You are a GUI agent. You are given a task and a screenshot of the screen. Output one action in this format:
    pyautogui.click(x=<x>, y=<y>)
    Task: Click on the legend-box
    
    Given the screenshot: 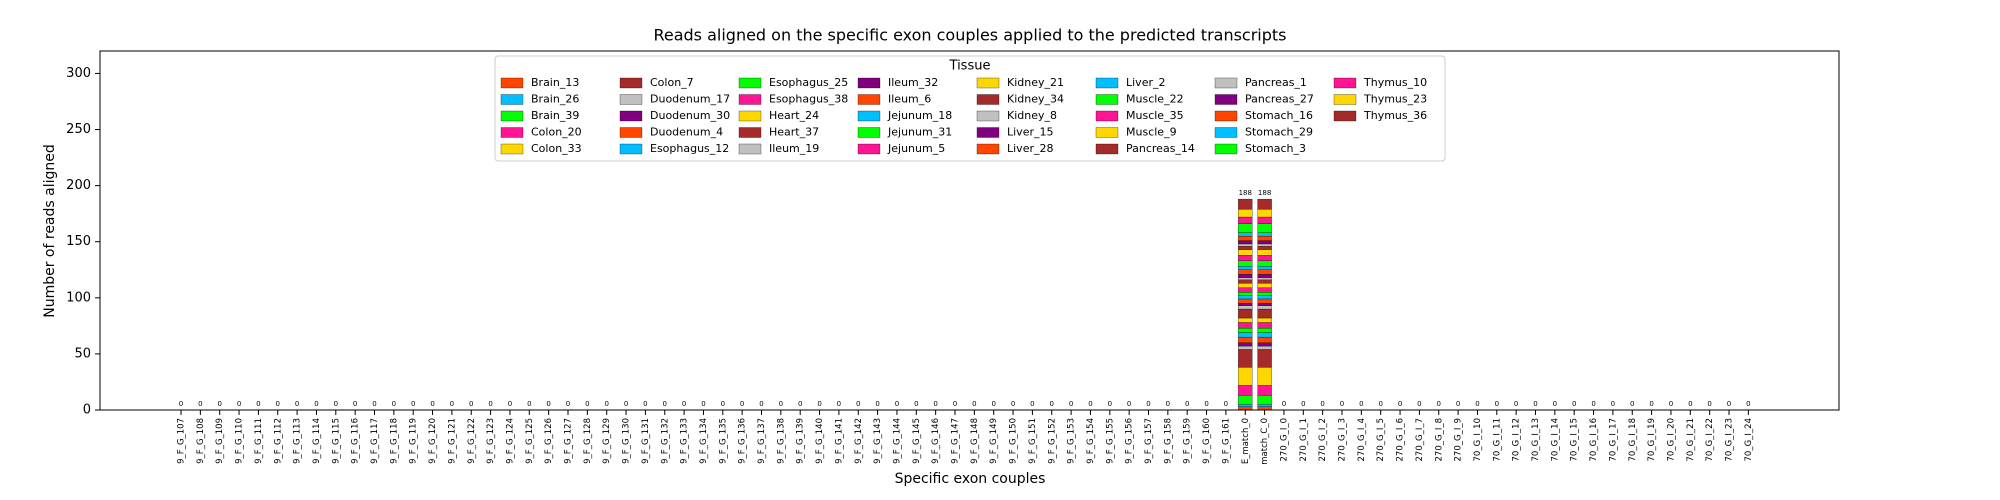 What is the action you would take?
    pyautogui.click(x=970, y=108)
    